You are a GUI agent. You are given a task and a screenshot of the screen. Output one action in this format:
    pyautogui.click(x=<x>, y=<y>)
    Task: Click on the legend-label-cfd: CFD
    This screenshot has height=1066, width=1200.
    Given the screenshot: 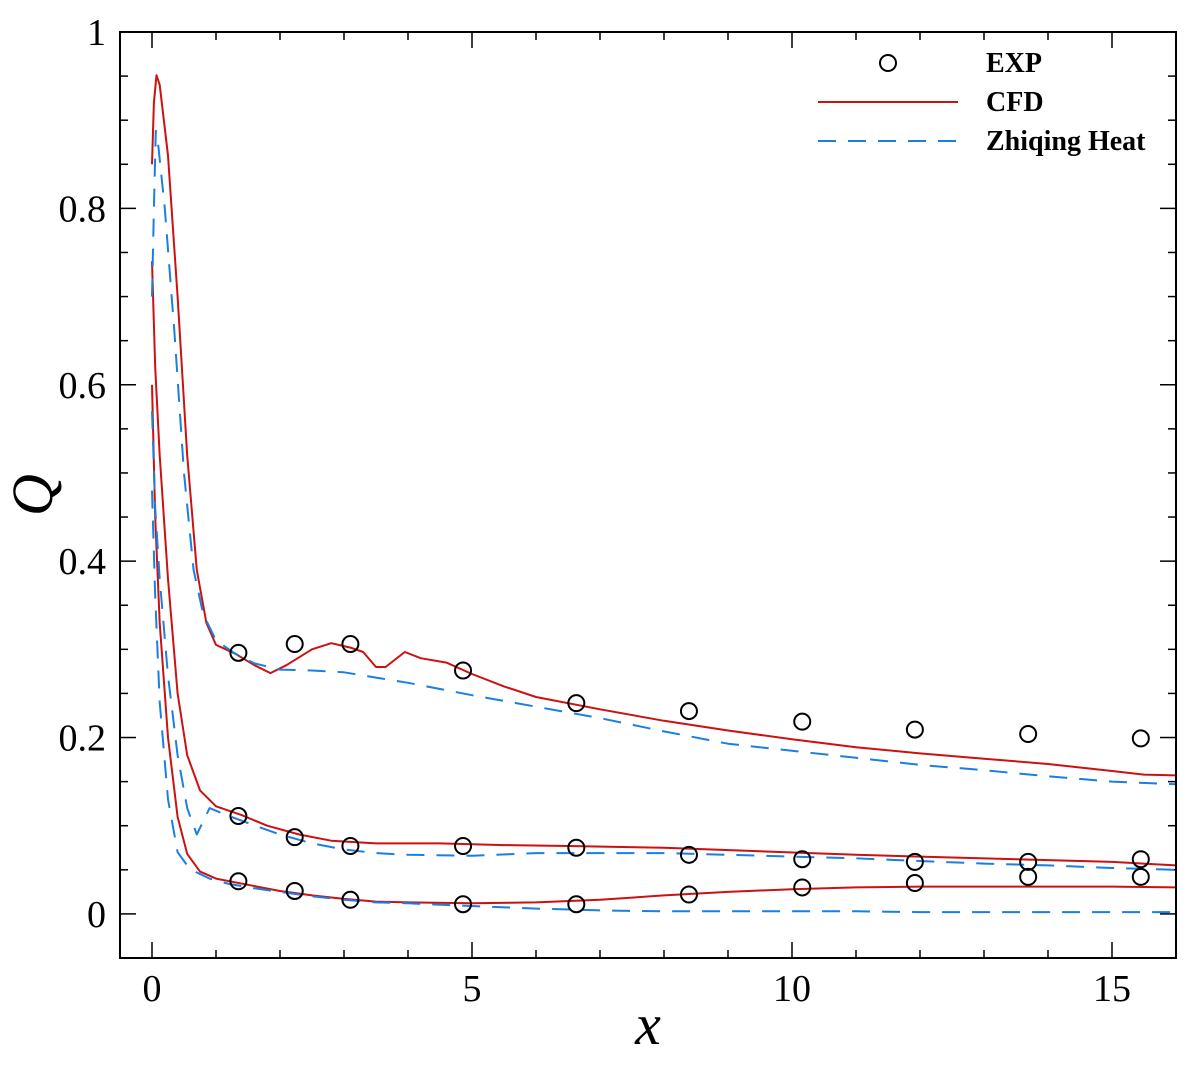 What is the action you would take?
    pyautogui.click(x=1015, y=102)
    